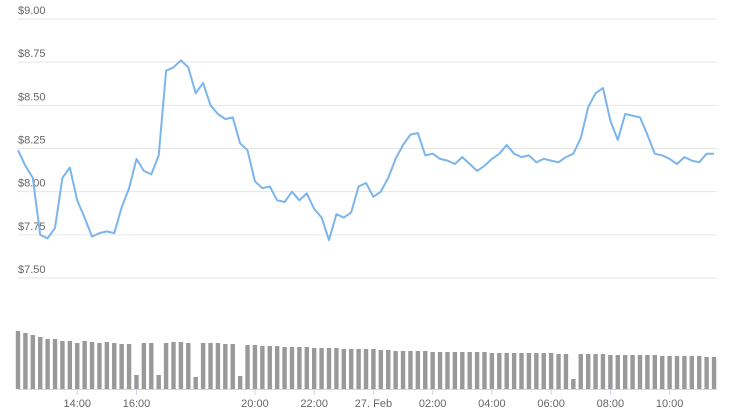 The height and width of the screenshot is (415, 737). What do you see at coordinates (32, 141) in the screenshot?
I see `y-tick-label: $8.25` at bounding box center [32, 141].